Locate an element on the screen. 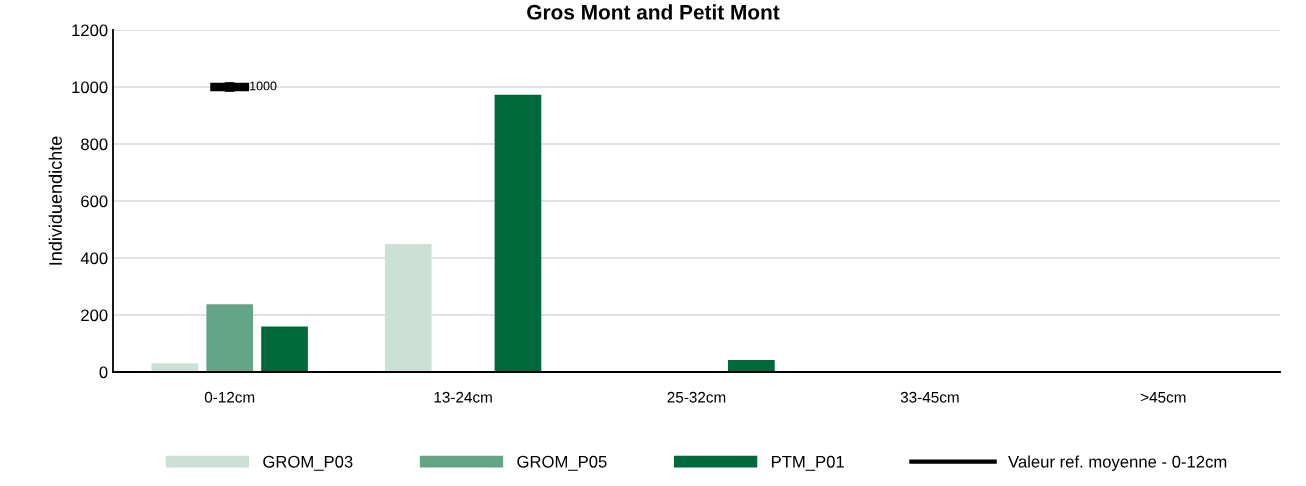 This screenshot has width=1306, height=486. legend-label: Valeur ref. moyenne - 0-12cm is located at coordinates (1117, 463).